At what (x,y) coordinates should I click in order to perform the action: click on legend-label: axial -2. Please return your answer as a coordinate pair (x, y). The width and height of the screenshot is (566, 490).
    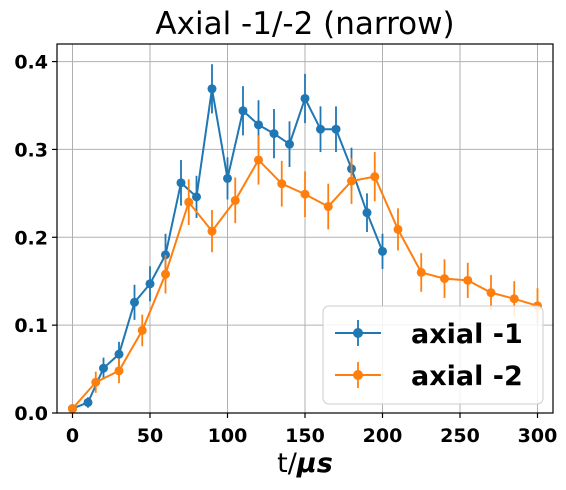
    Looking at the image, I should click on (467, 376).